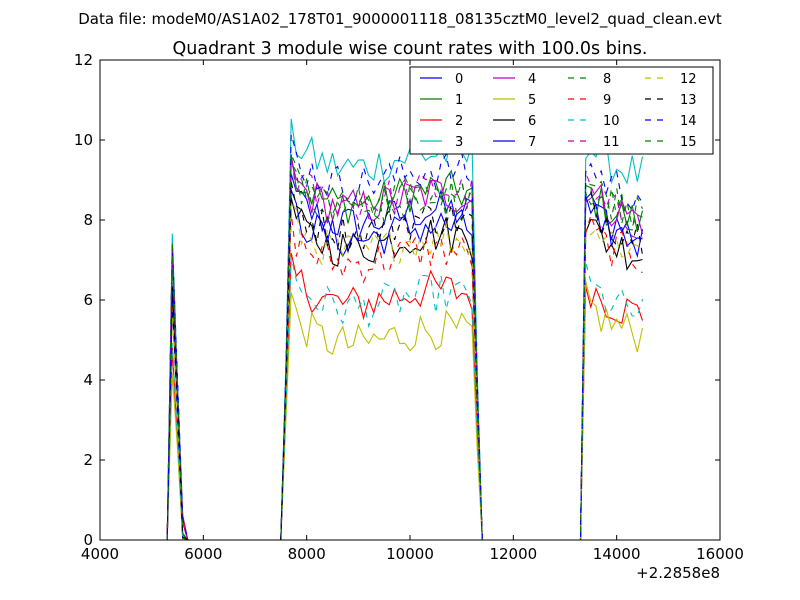 The height and width of the screenshot is (600, 800). I want to click on y-tick-label: 8, so click(88, 220).